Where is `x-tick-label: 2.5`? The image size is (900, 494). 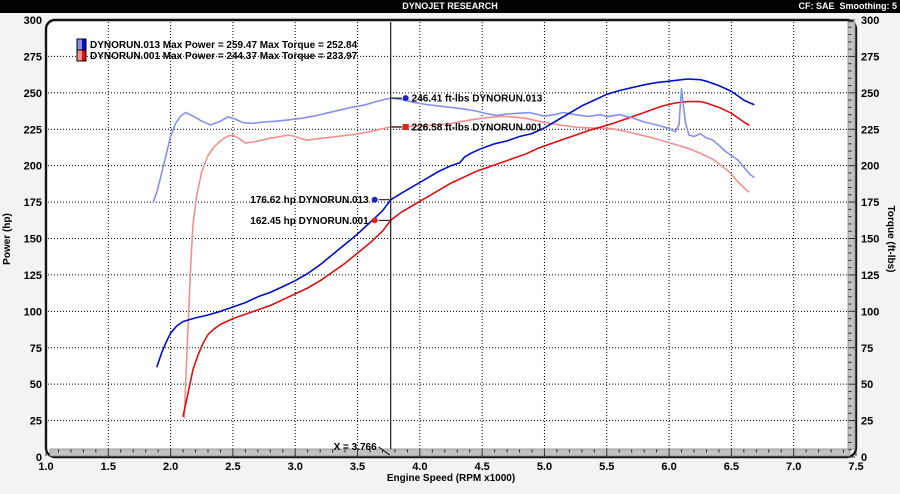
x-tick-label: 2.5 is located at coordinates (232, 467).